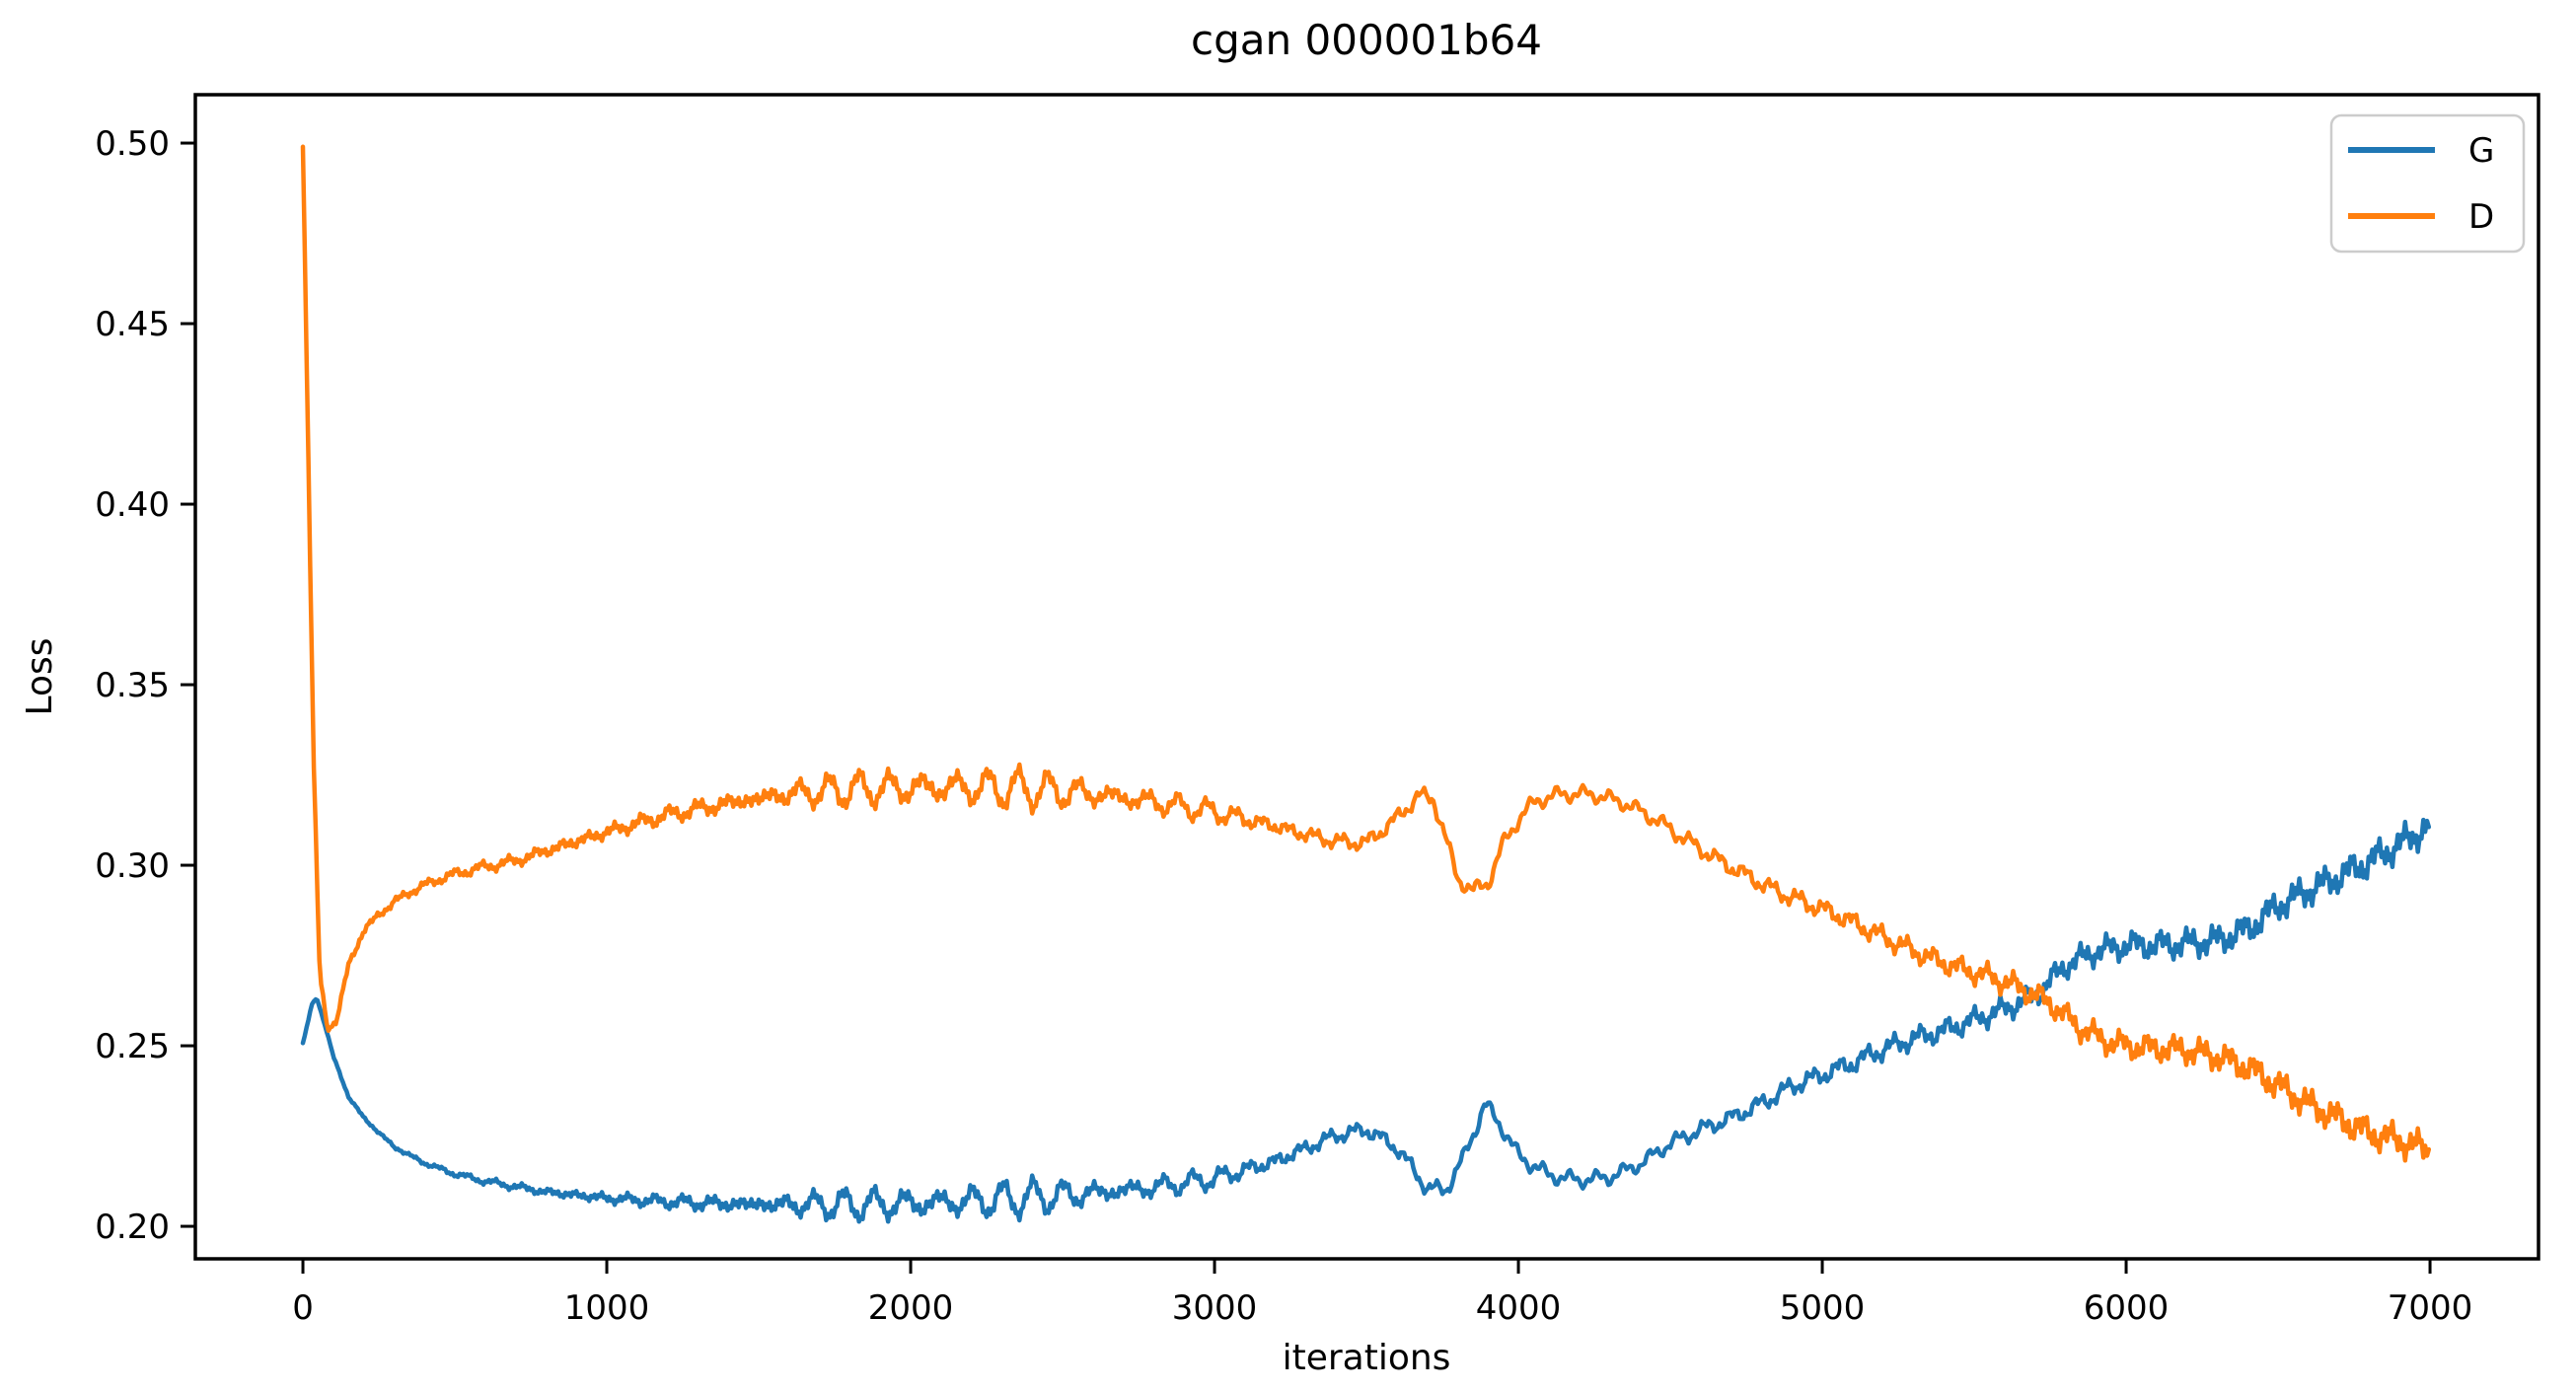 The width and height of the screenshot is (2576, 1392). What do you see at coordinates (1823, 1308) in the screenshot?
I see `x-tick-label: 5000` at bounding box center [1823, 1308].